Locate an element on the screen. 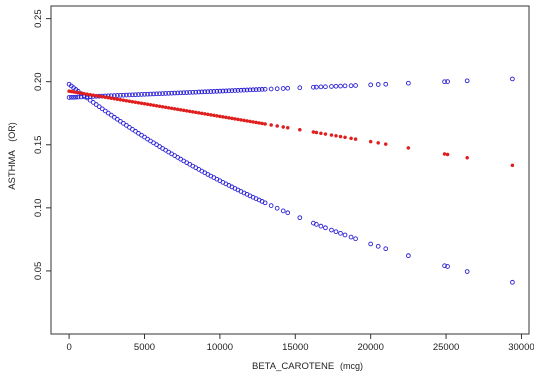 The height and width of the screenshot is (377, 534). y-tick-label: 0.10 is located at coordinates (38, 208).